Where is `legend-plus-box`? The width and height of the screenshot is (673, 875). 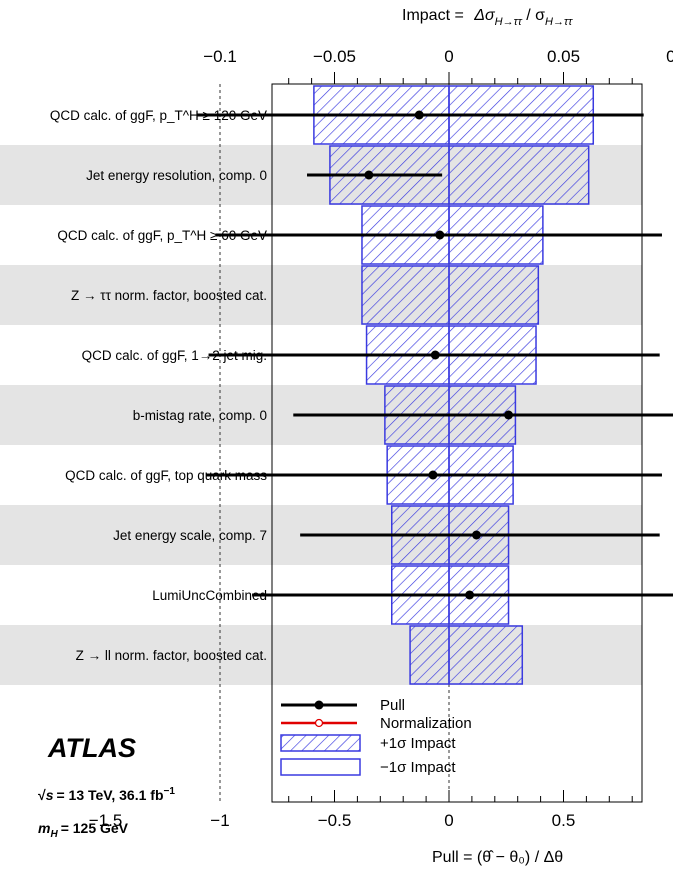
legend-plus-box is located at coordinates (320, 743).